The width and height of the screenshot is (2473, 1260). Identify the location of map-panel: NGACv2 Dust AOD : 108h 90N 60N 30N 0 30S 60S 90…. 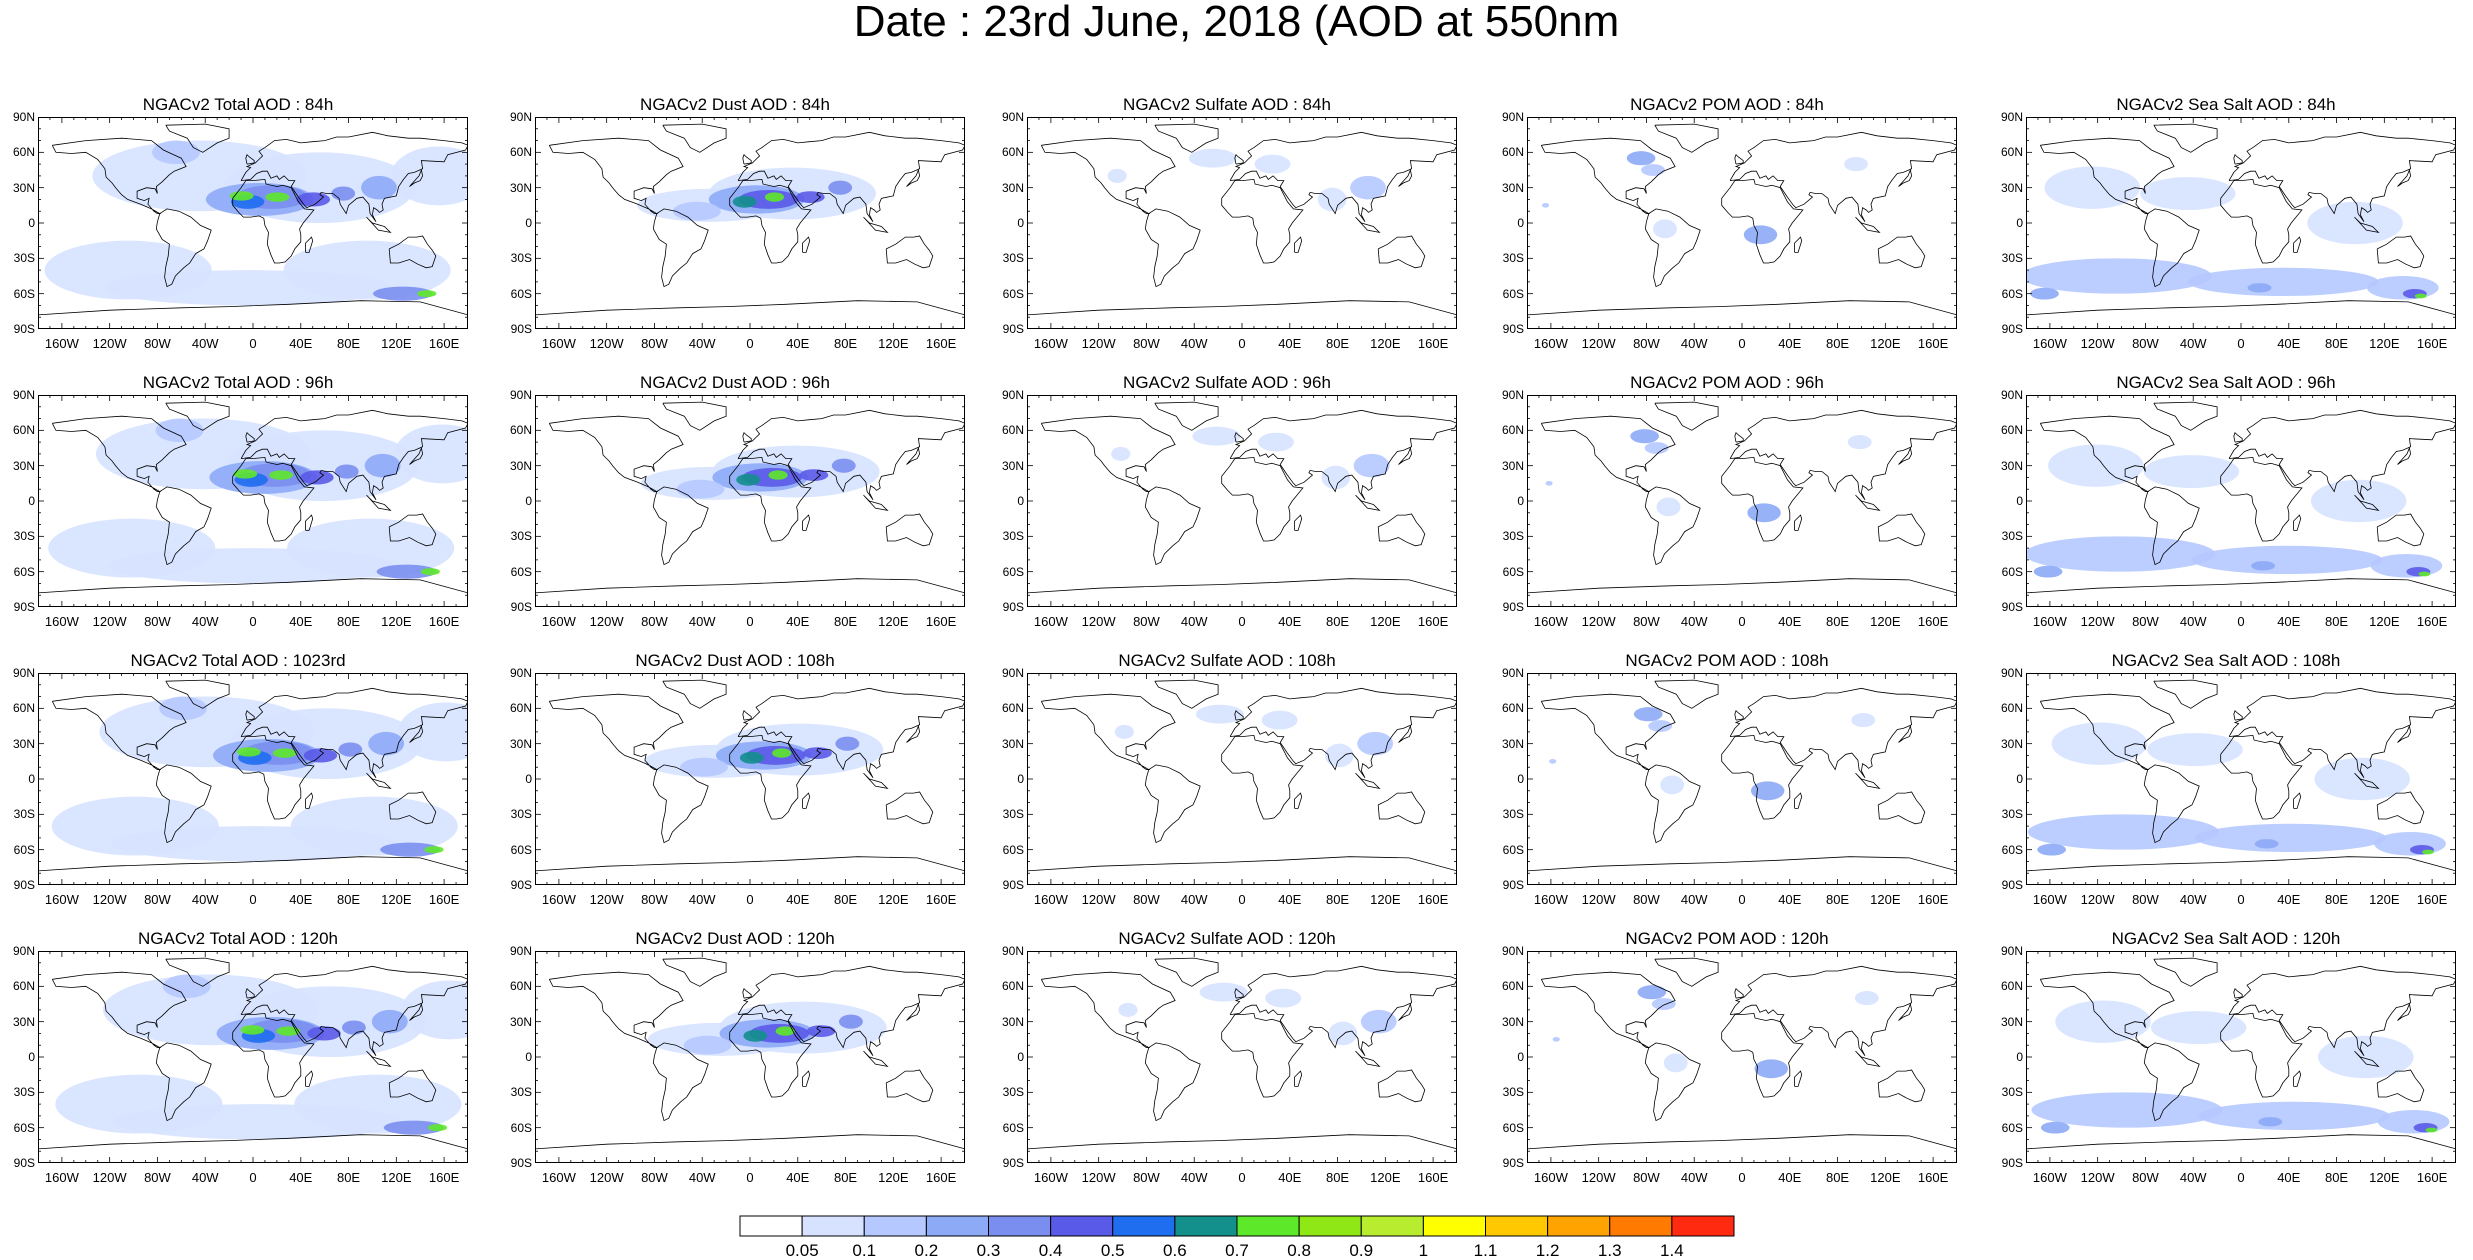
(735, 786).